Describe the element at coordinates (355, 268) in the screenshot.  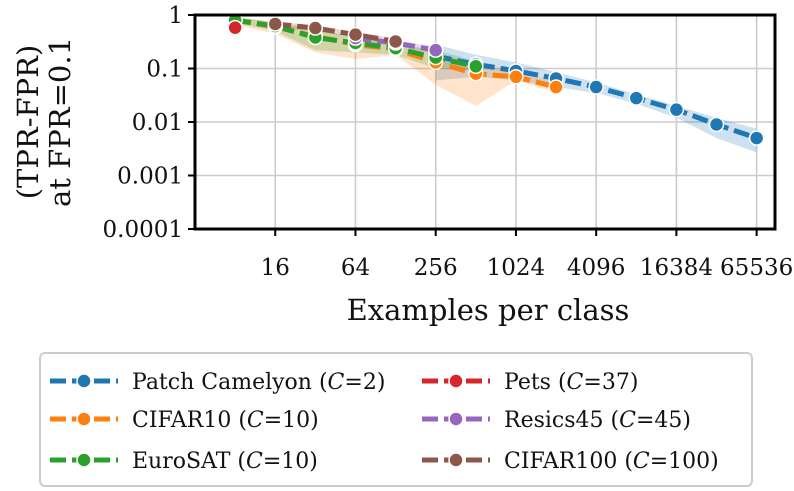
I see `x-tick-label: 64` at that location.